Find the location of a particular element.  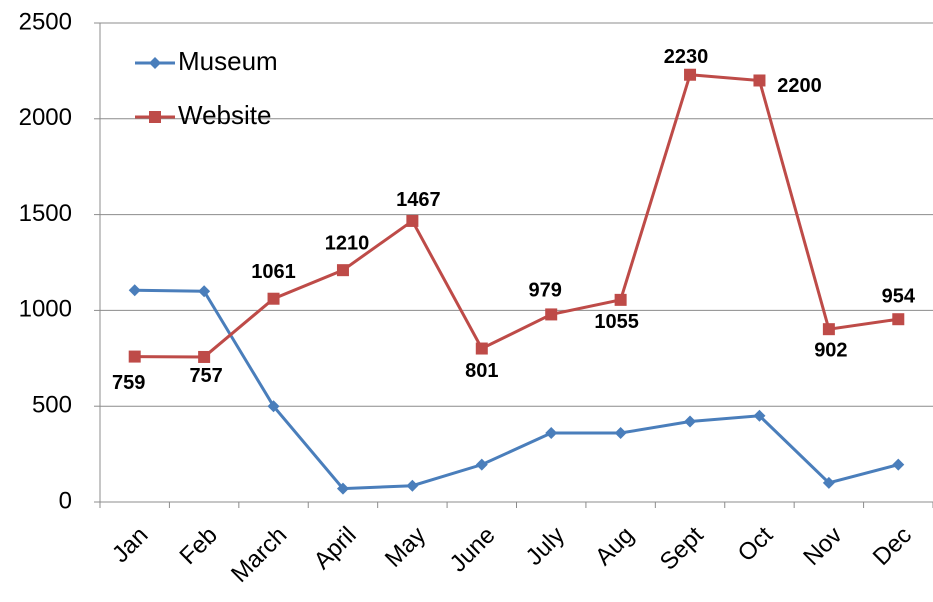

x-tick-label: May is located at coordinates (405, 547).